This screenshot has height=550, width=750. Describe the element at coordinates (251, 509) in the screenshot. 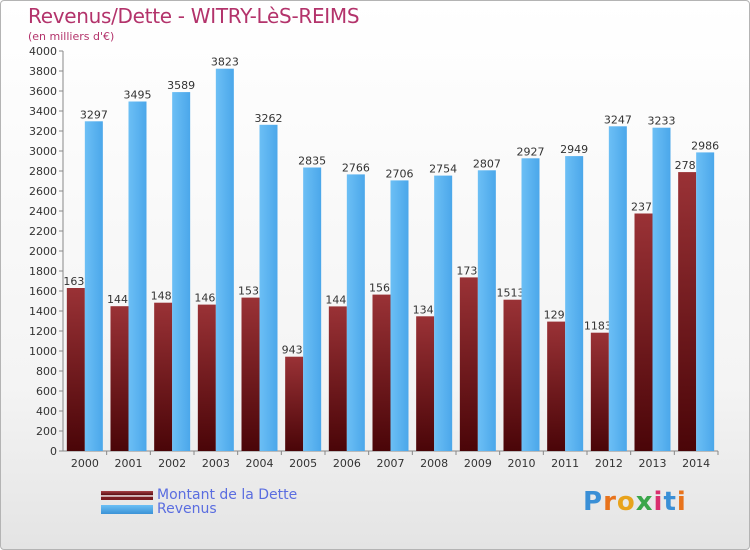

I see `legend-item-revenue: Revenus` at that location.